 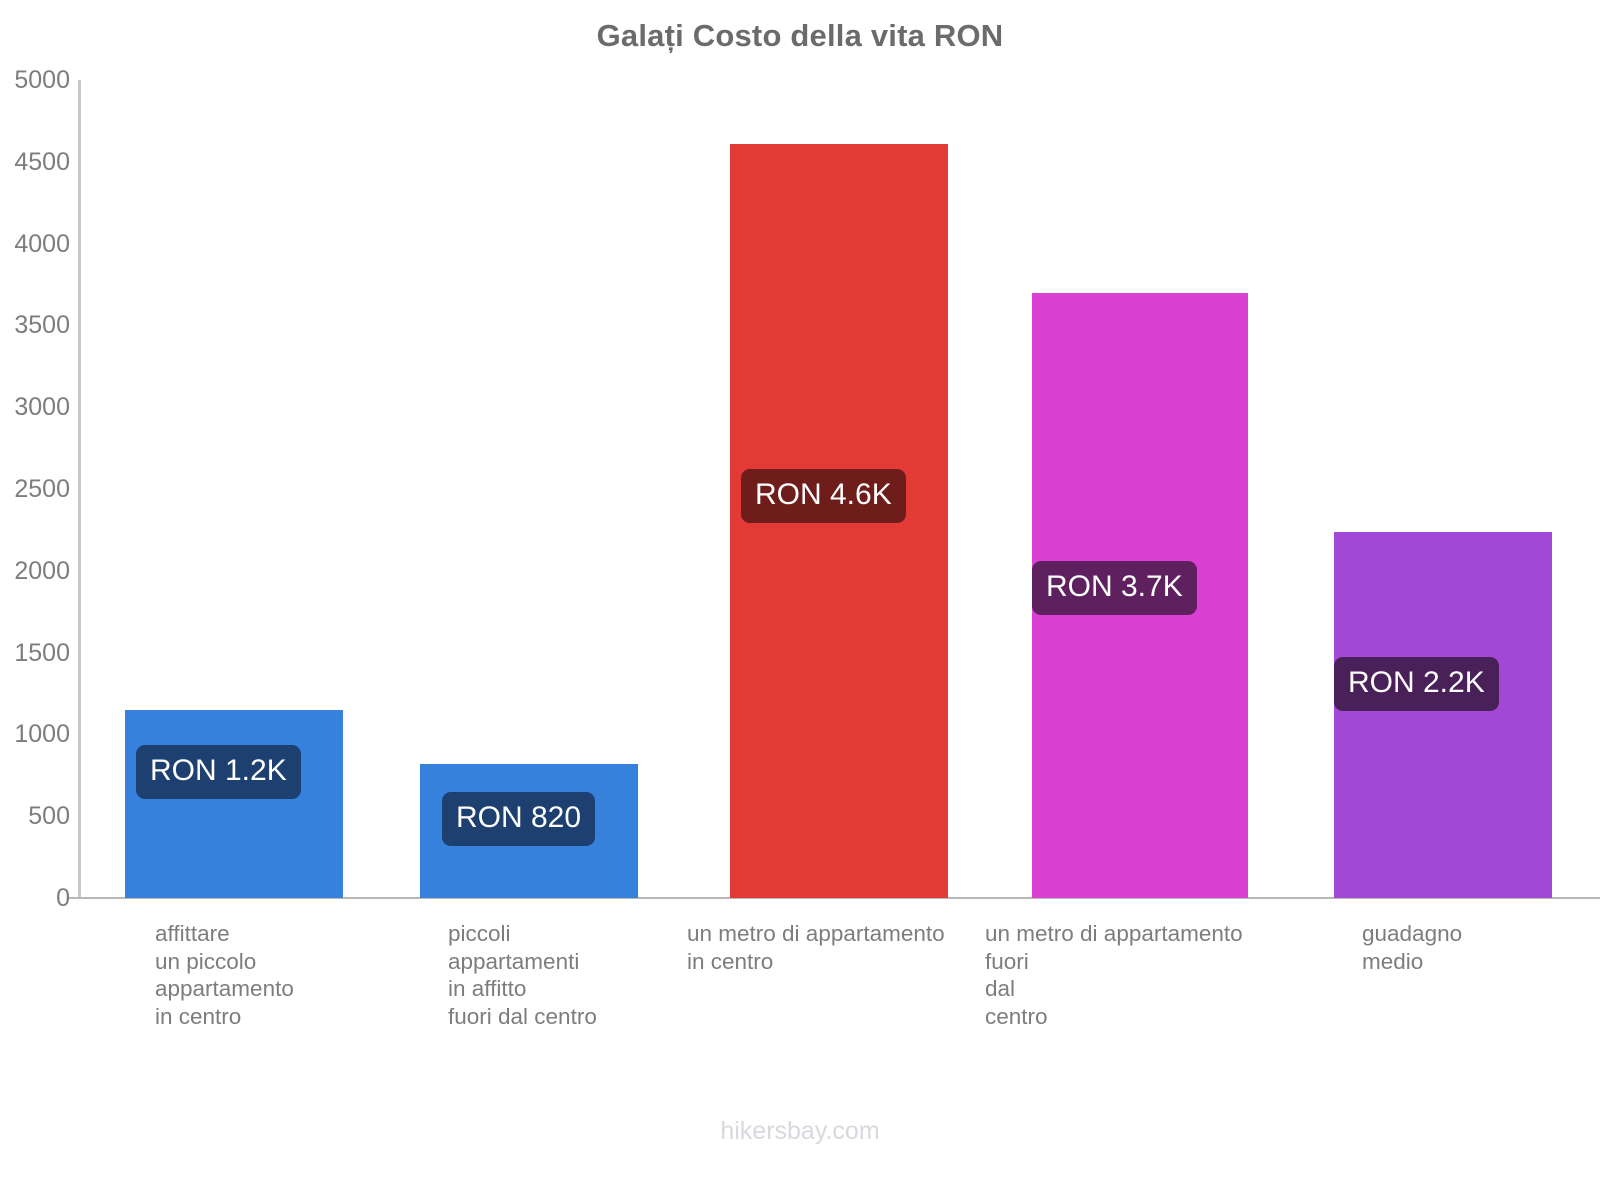 I want to click on y-axis-line, so click(x=79, y=489).